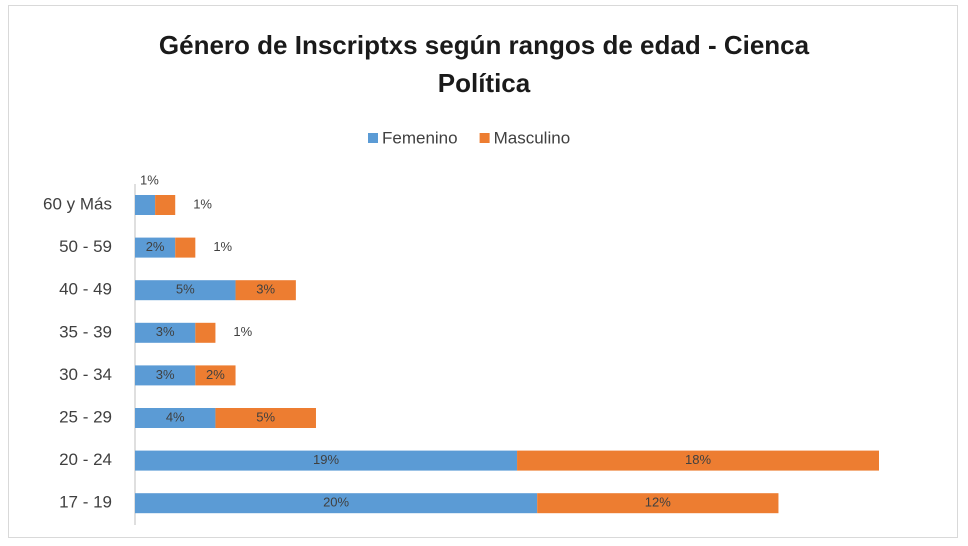 The height and width of the screenshot is (546, 968). I want to click on data-label: 20%, so click(336, 502).